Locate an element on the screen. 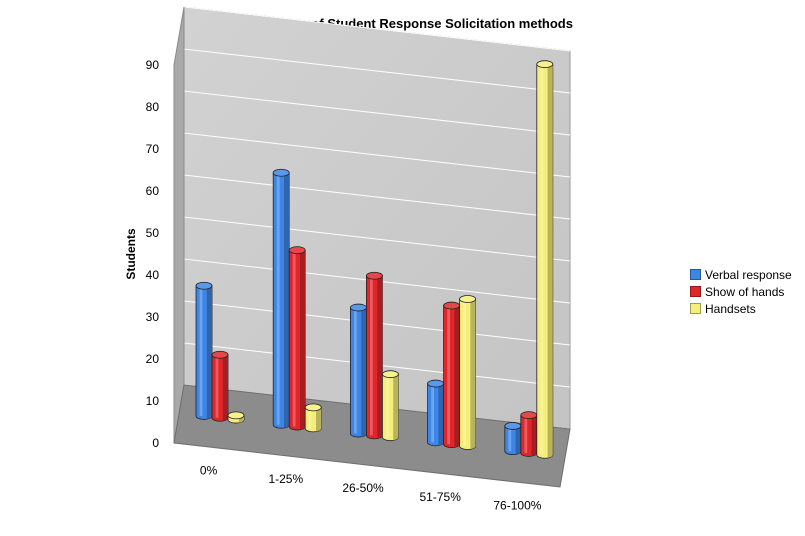  legend-item: Verbal response is located at coordinates (741, 274).